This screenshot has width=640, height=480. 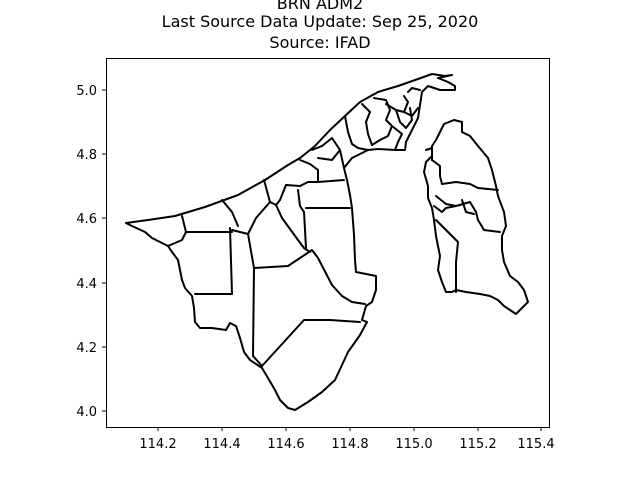 What do you see at coordinates (349, 444) in the screenshot?
I see `x-tick-label: 114.8` at bounding box center [349, 444].